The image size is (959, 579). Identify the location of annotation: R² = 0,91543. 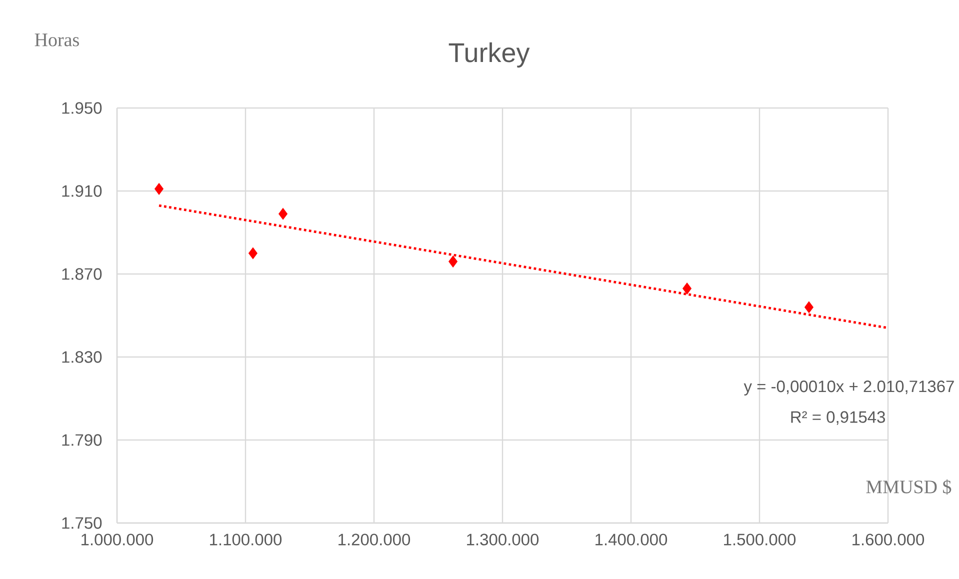
(838, 418).